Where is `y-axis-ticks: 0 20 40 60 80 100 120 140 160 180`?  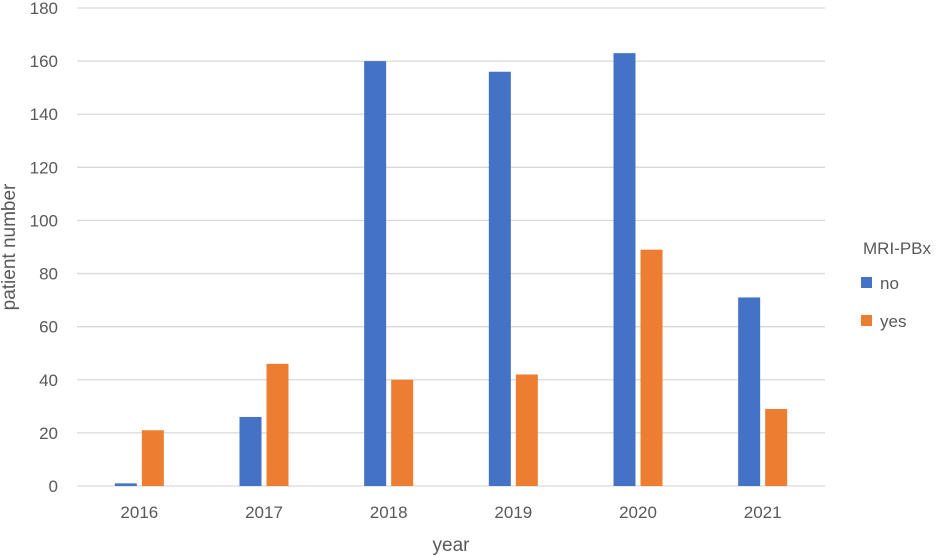
y-axis-ticks: 0 20 40 60 80 100 120 140 160 180 is located at coordinates (44, 248).